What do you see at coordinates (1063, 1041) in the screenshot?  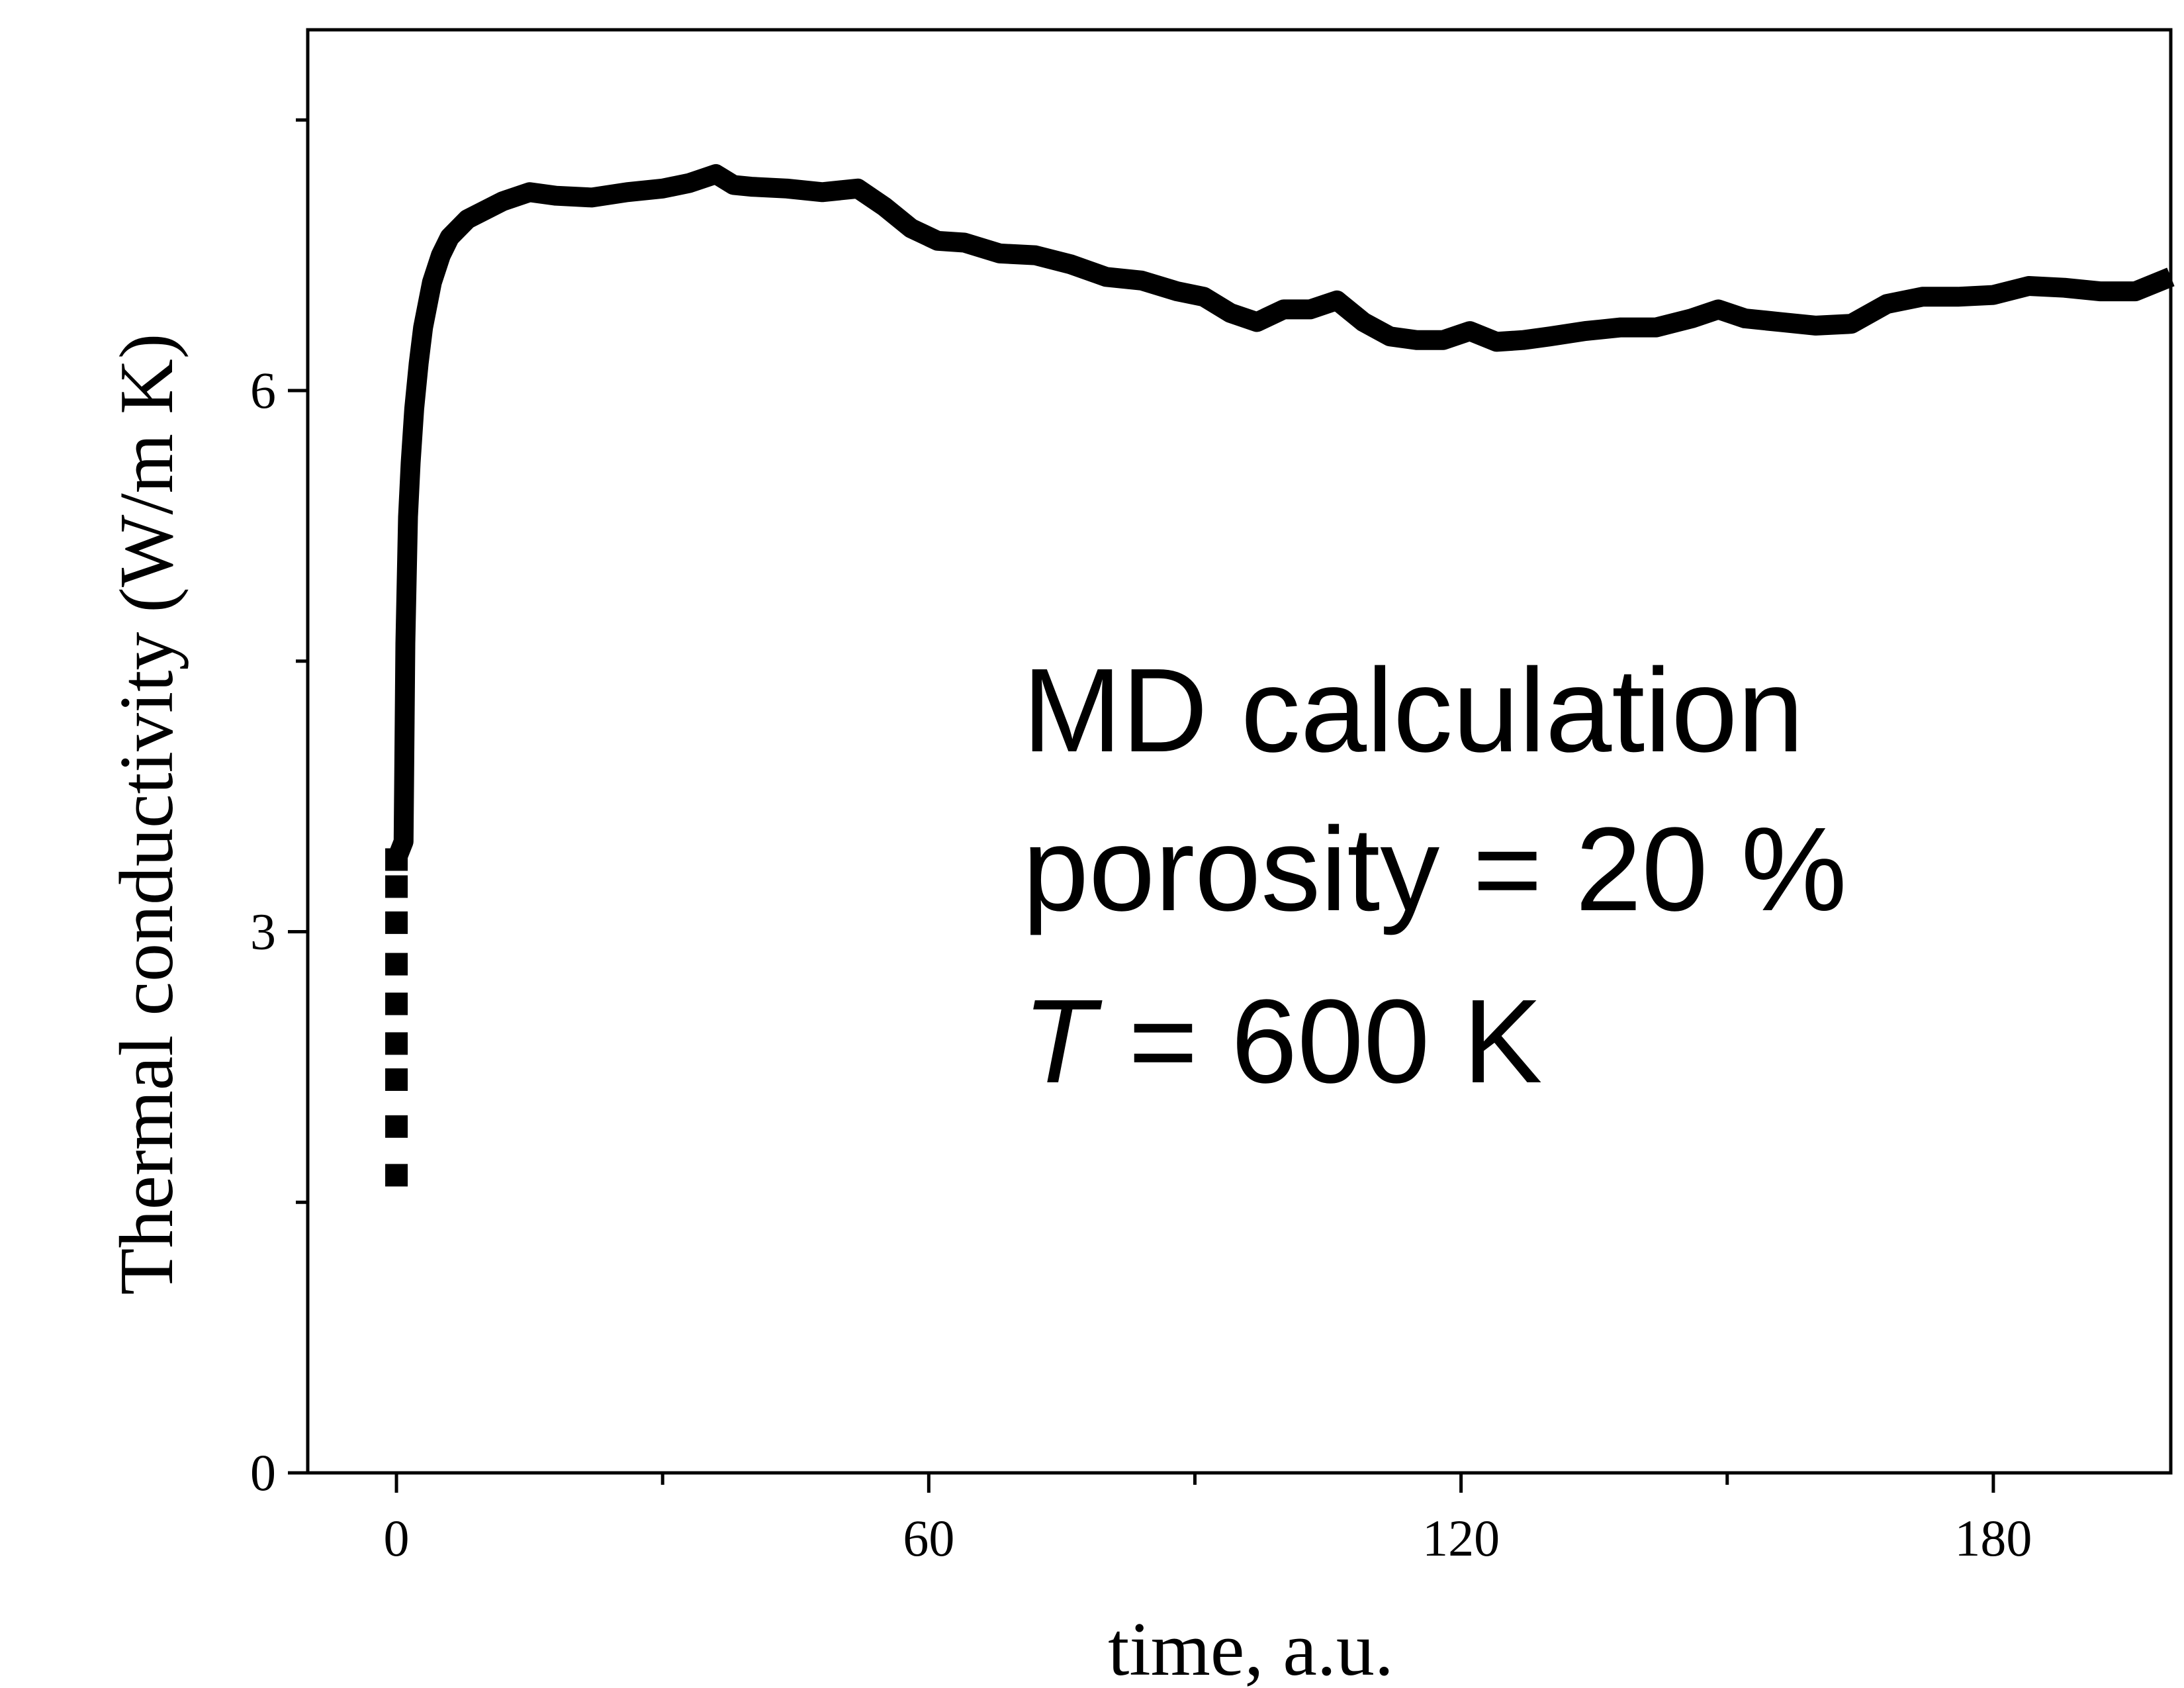 I see `annotation-temperature-symbol: T` at bounding box center [1063, 1041].